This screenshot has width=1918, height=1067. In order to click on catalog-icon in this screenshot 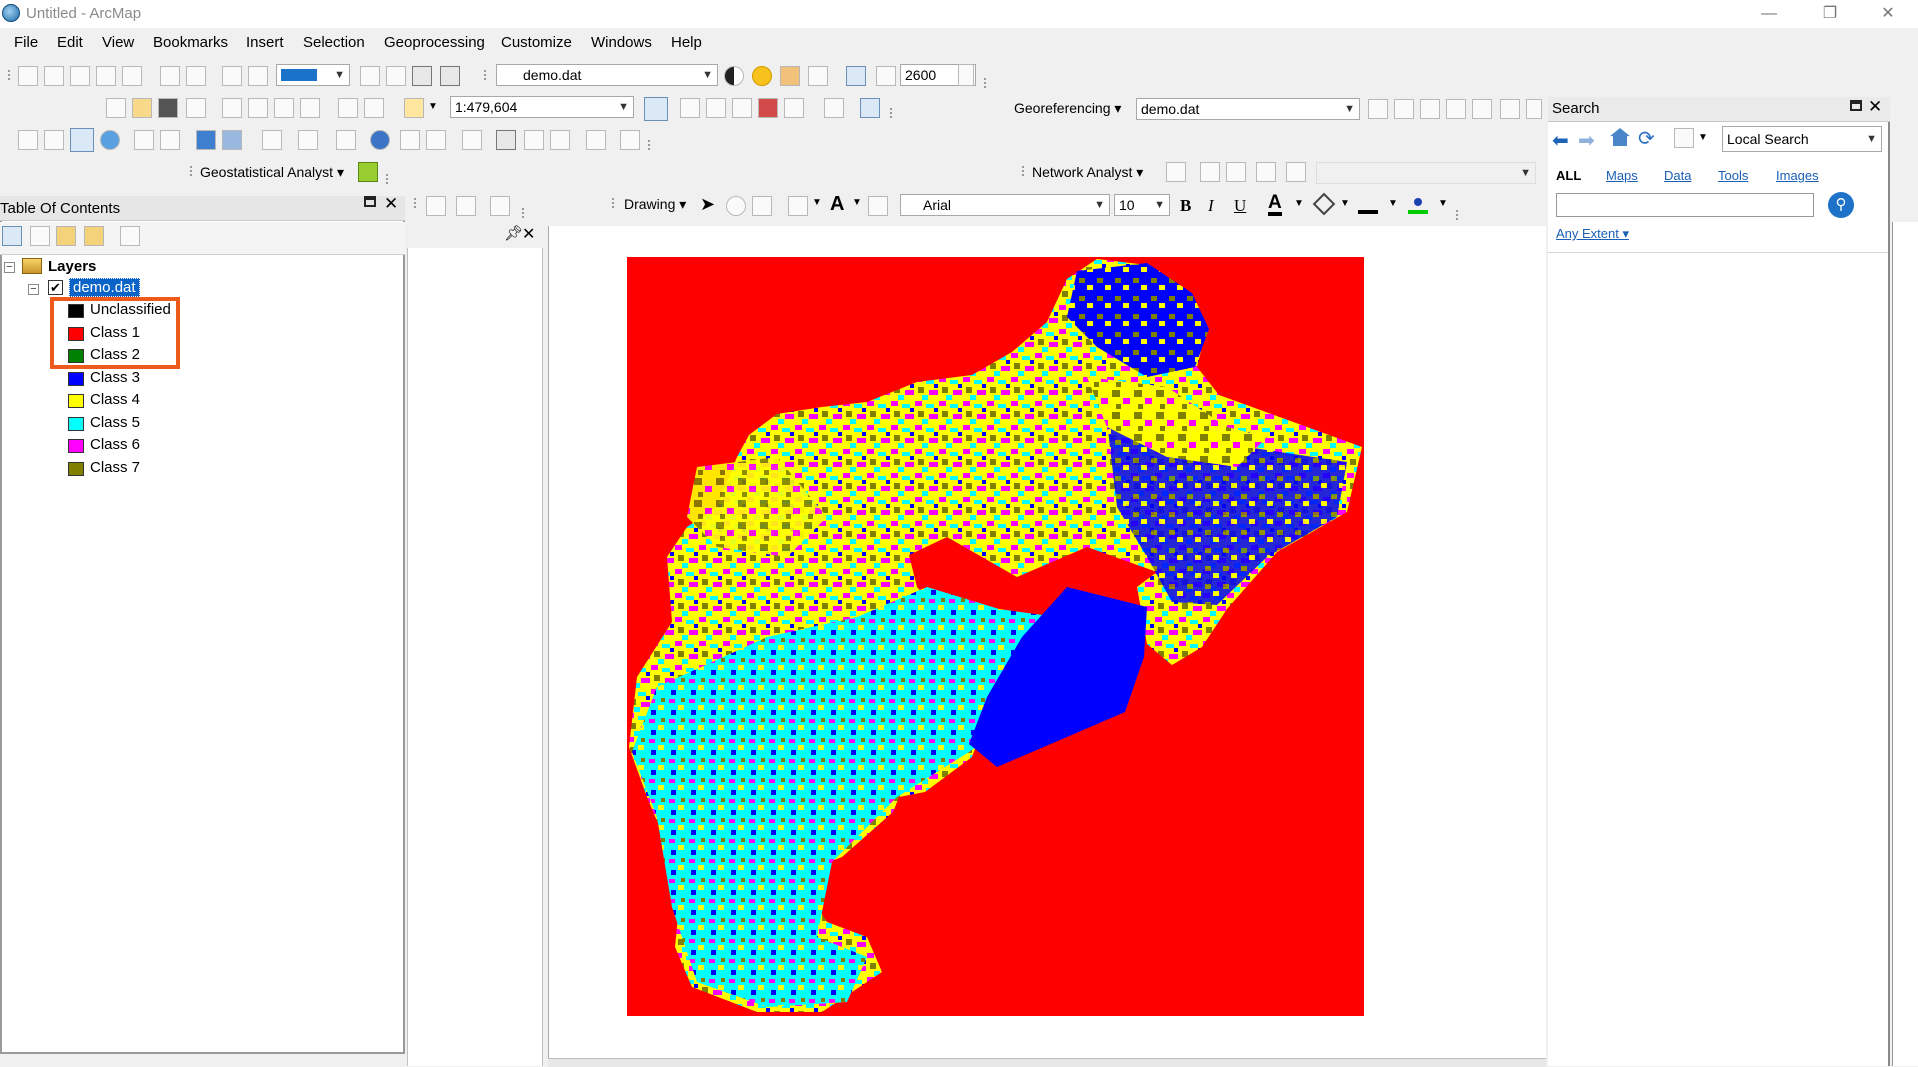, I will do `click(690, 108)`.